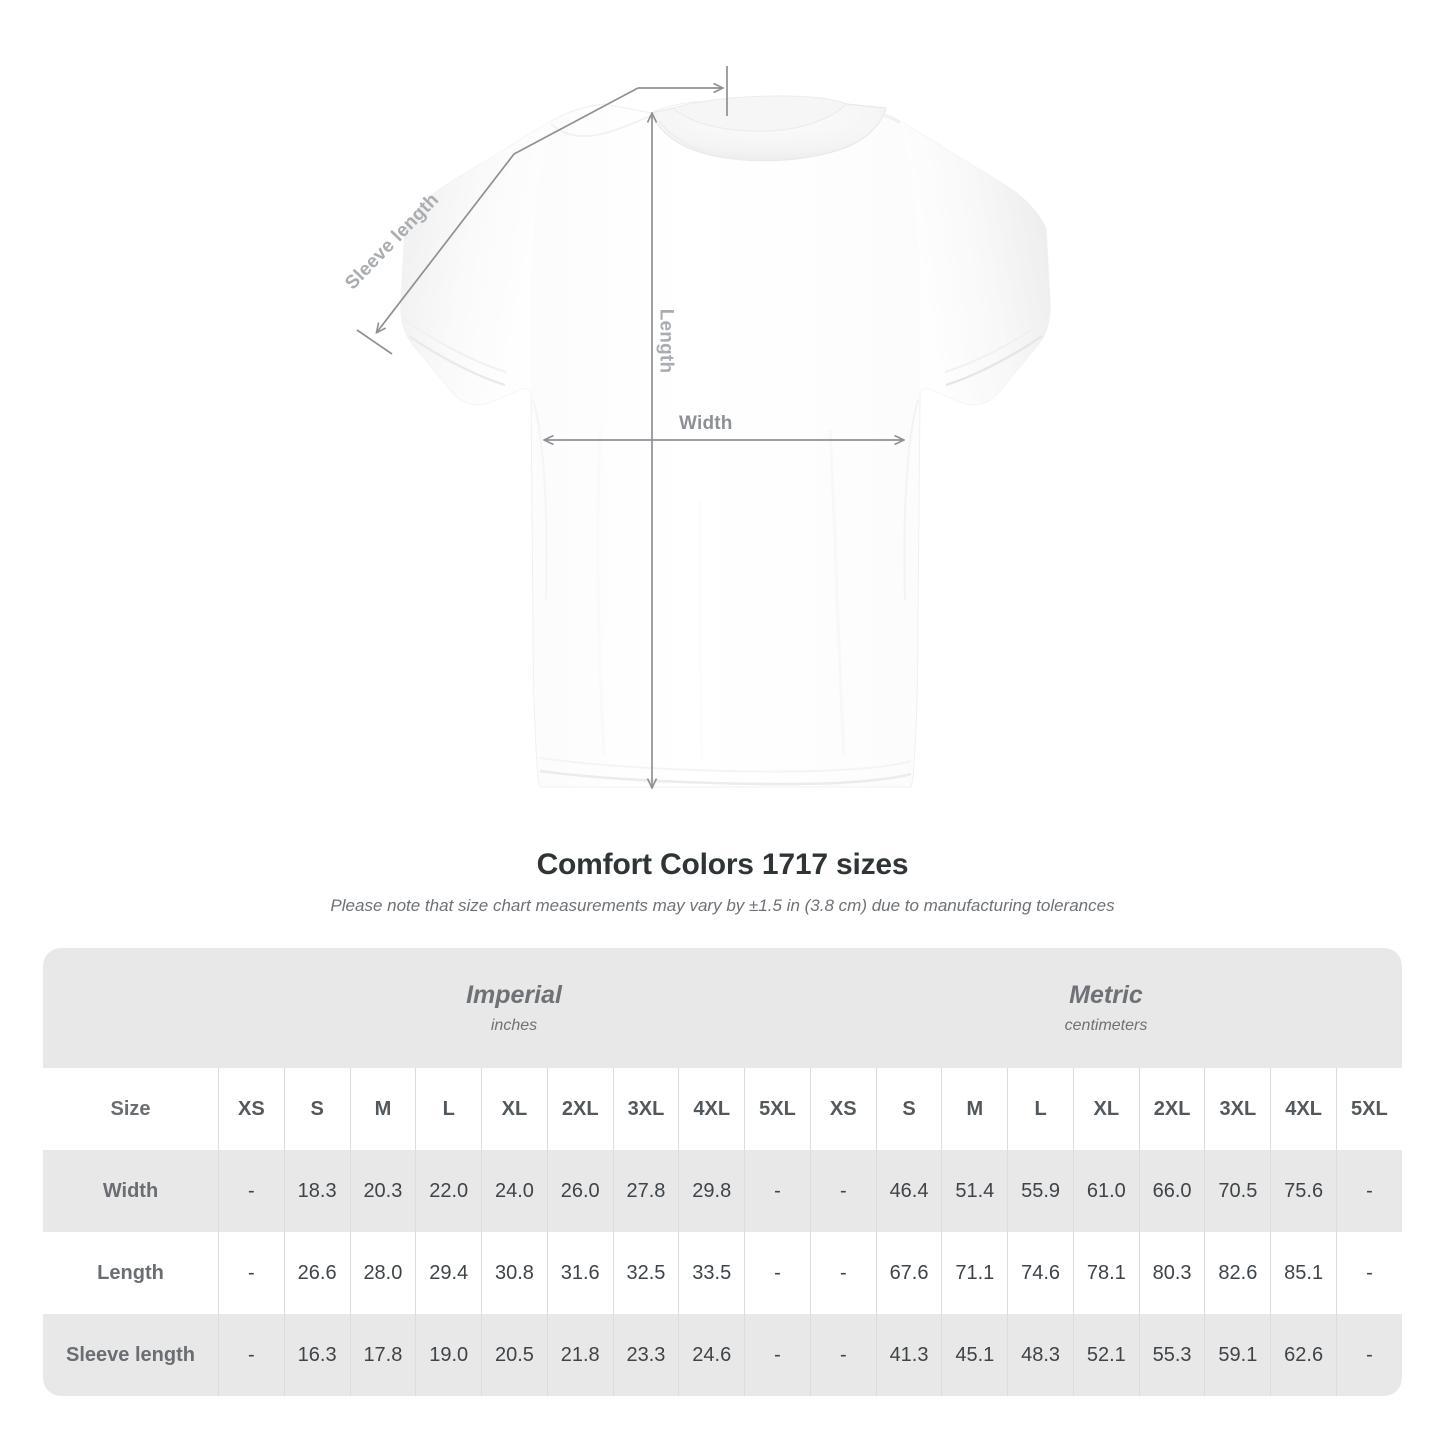  I want to click on sleeve-length-dimension, so click(542, 210).